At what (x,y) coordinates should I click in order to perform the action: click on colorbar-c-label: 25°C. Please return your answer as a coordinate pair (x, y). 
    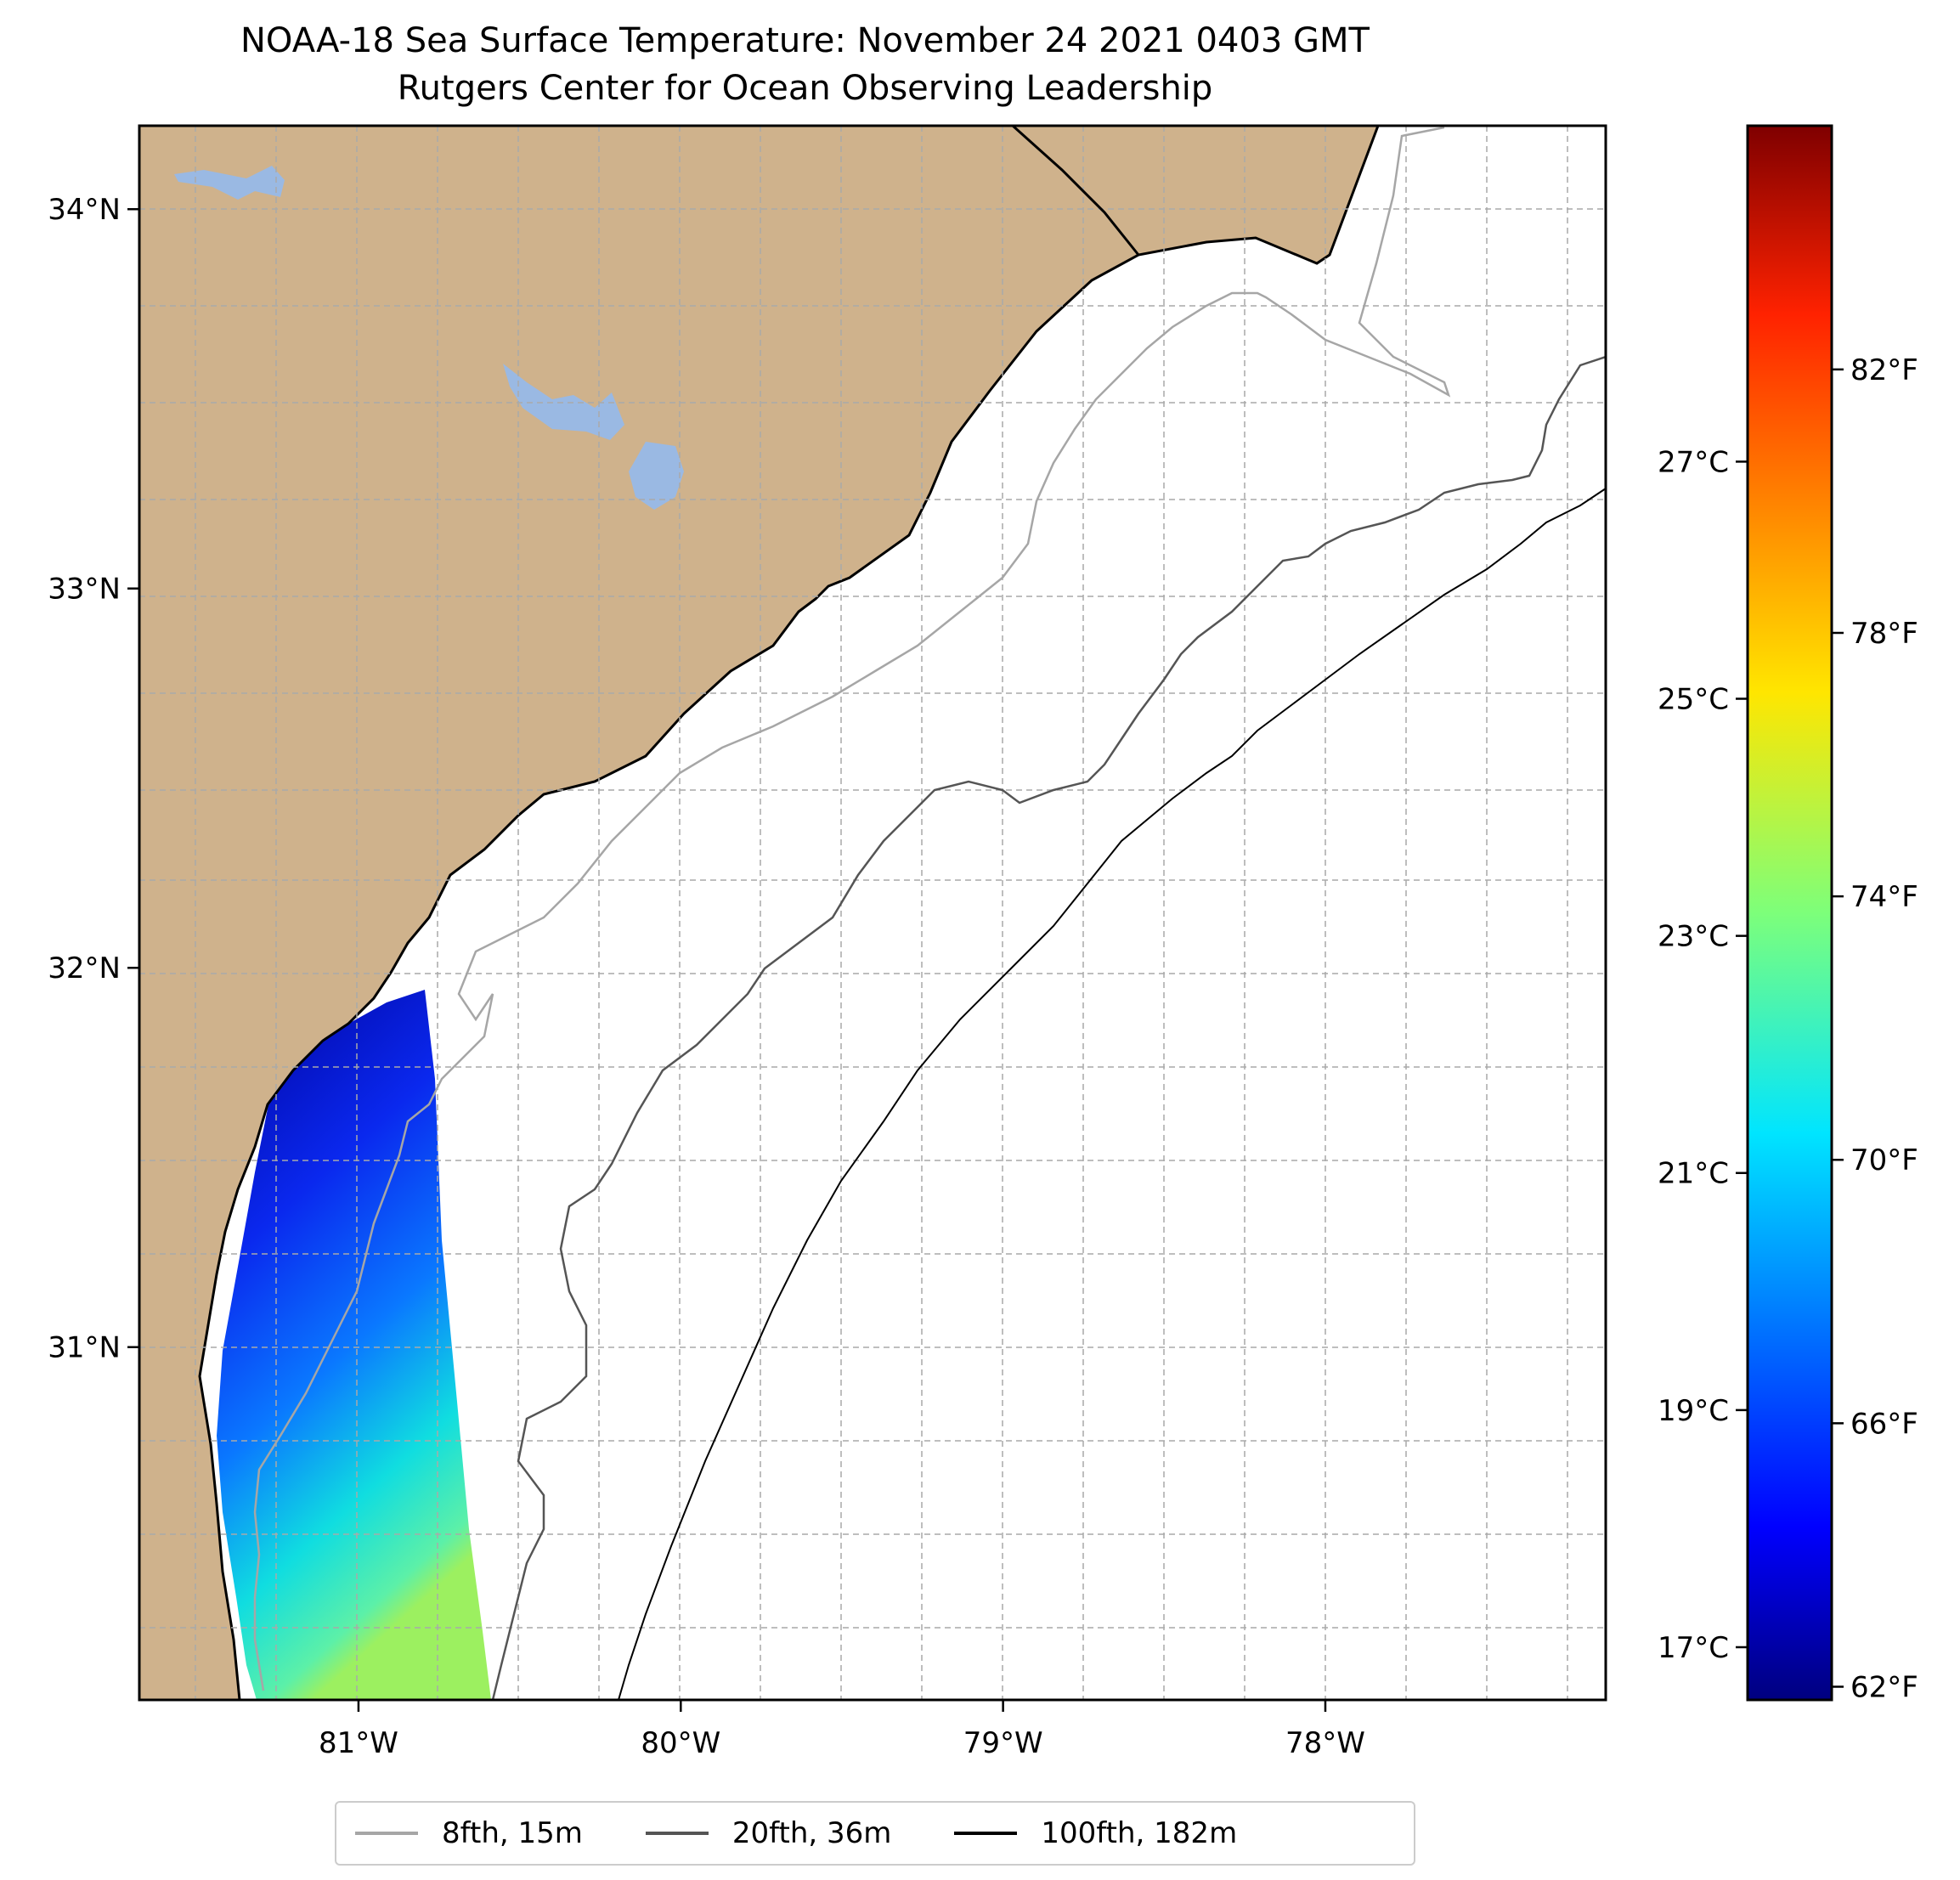
    Looking at the image, I should click on (1694, 700).